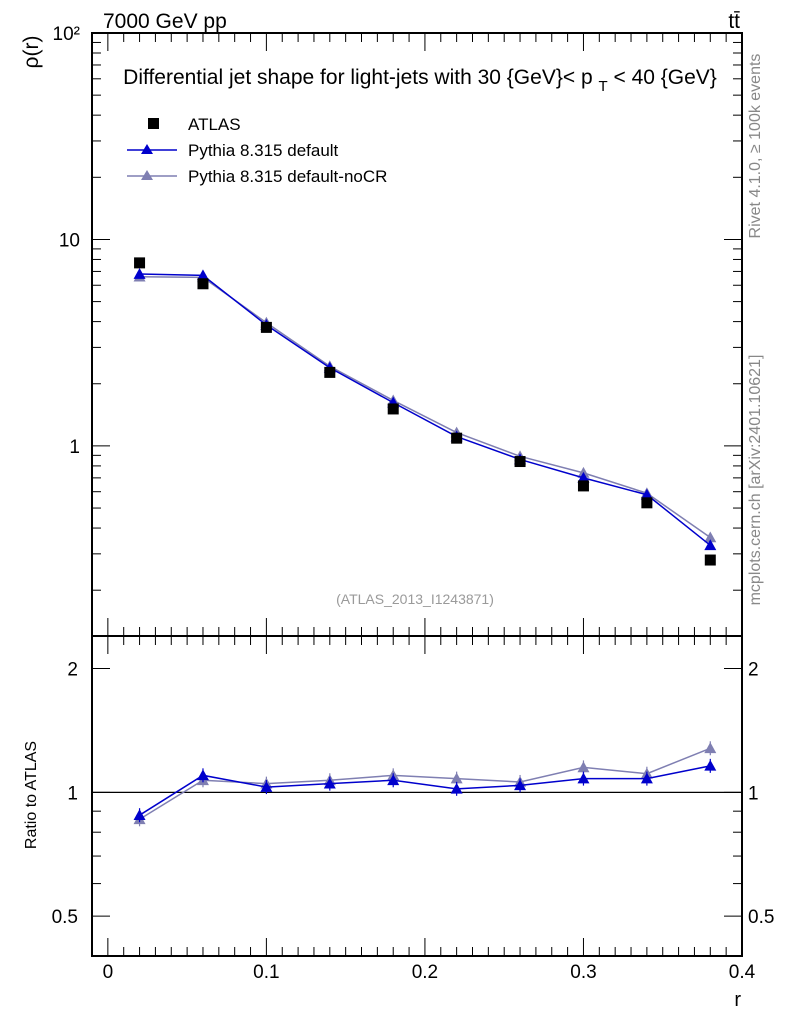  What do you see at coordinates (74, 447) in the screenshot?
I see `y-tick-label: 1` at bounding box center [74, 447].